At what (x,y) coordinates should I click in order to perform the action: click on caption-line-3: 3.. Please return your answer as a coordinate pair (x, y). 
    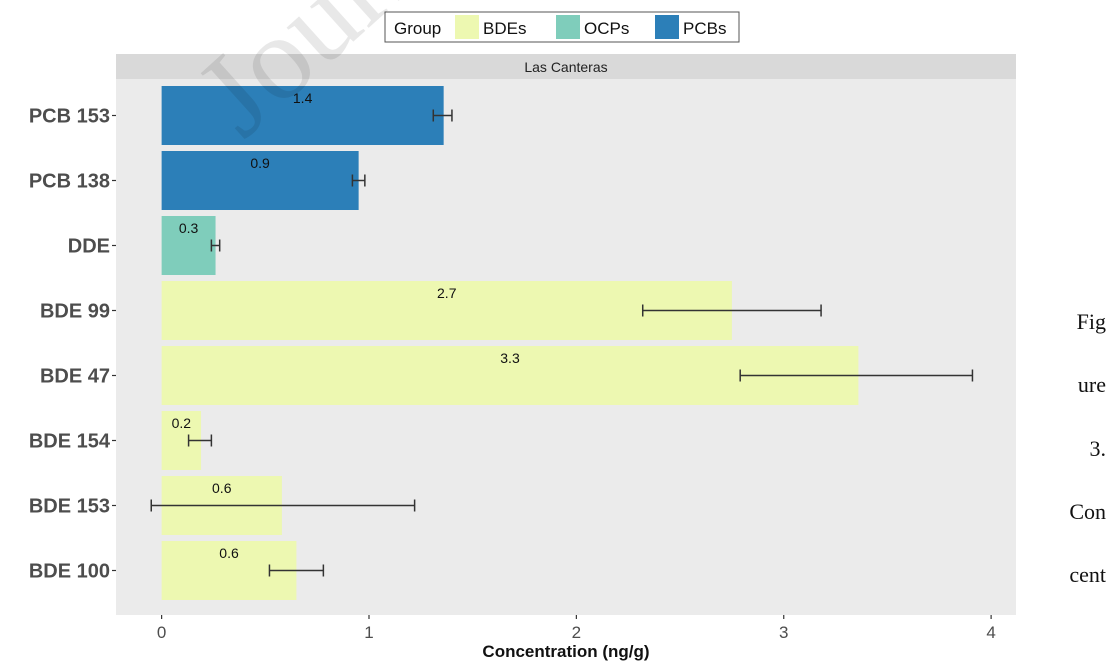
    Looking at the image, I should click on (1098, 448).